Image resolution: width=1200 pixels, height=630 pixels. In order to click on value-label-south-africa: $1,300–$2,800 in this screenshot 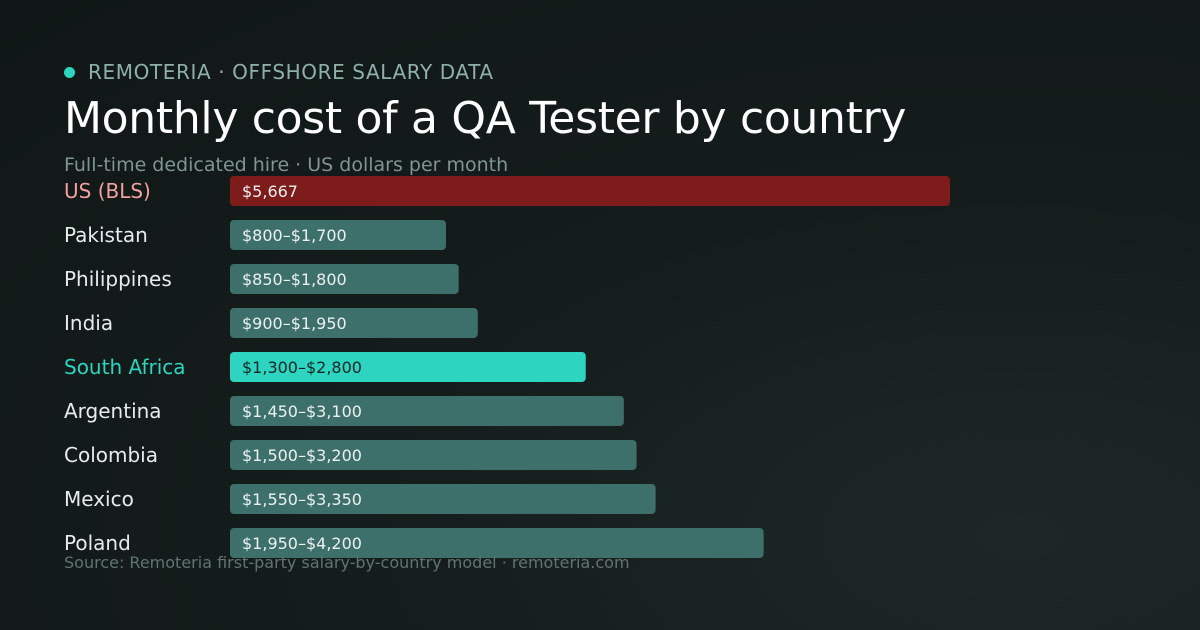, I will do `click(302, 367)`.